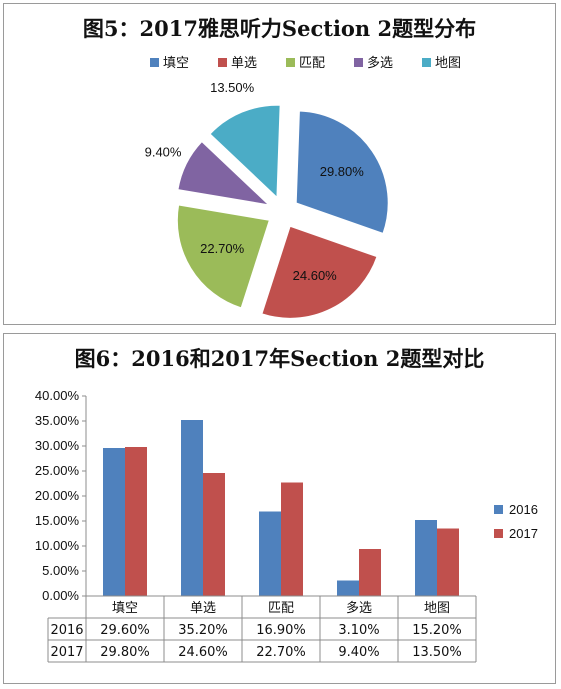 This screenshot has height=689, width=561. What do you see at coordinates (281, 630) in the screenshot?
I see `table-cell-2016-3: 16.90%` at bounding box center [281, 630].